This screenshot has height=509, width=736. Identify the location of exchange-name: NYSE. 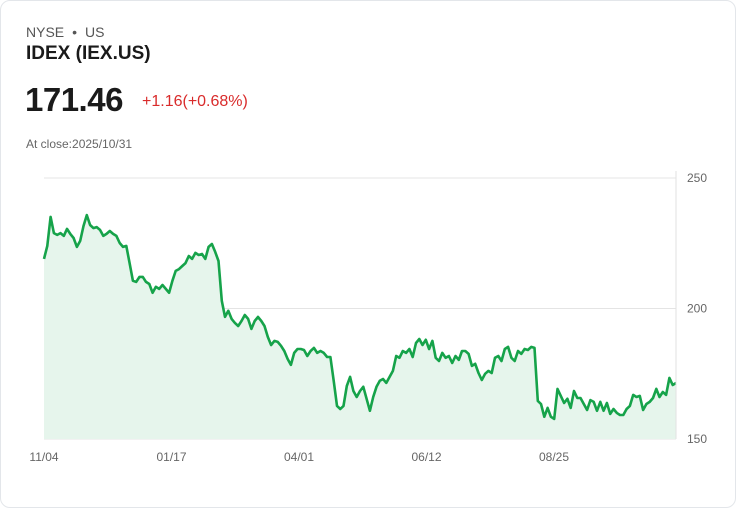
(45, 32).